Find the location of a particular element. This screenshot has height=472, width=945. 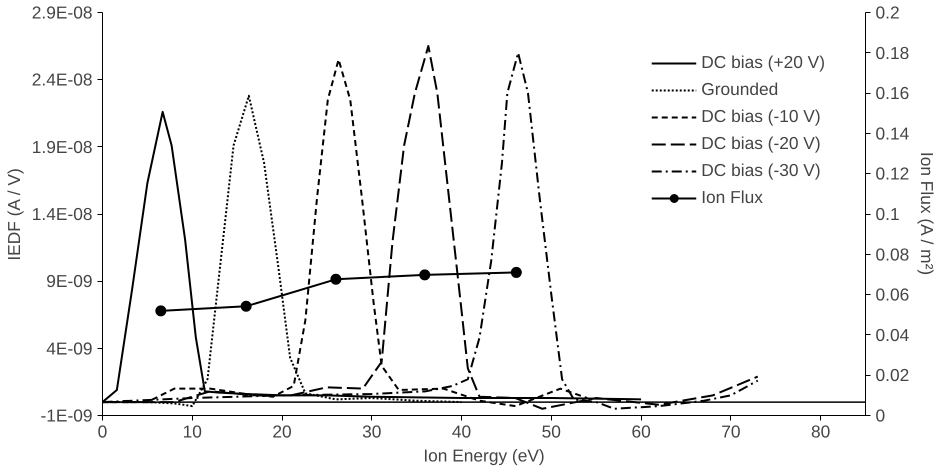

x-axis-title: Ion Energy (eV) is located at coordinates (484, 456).